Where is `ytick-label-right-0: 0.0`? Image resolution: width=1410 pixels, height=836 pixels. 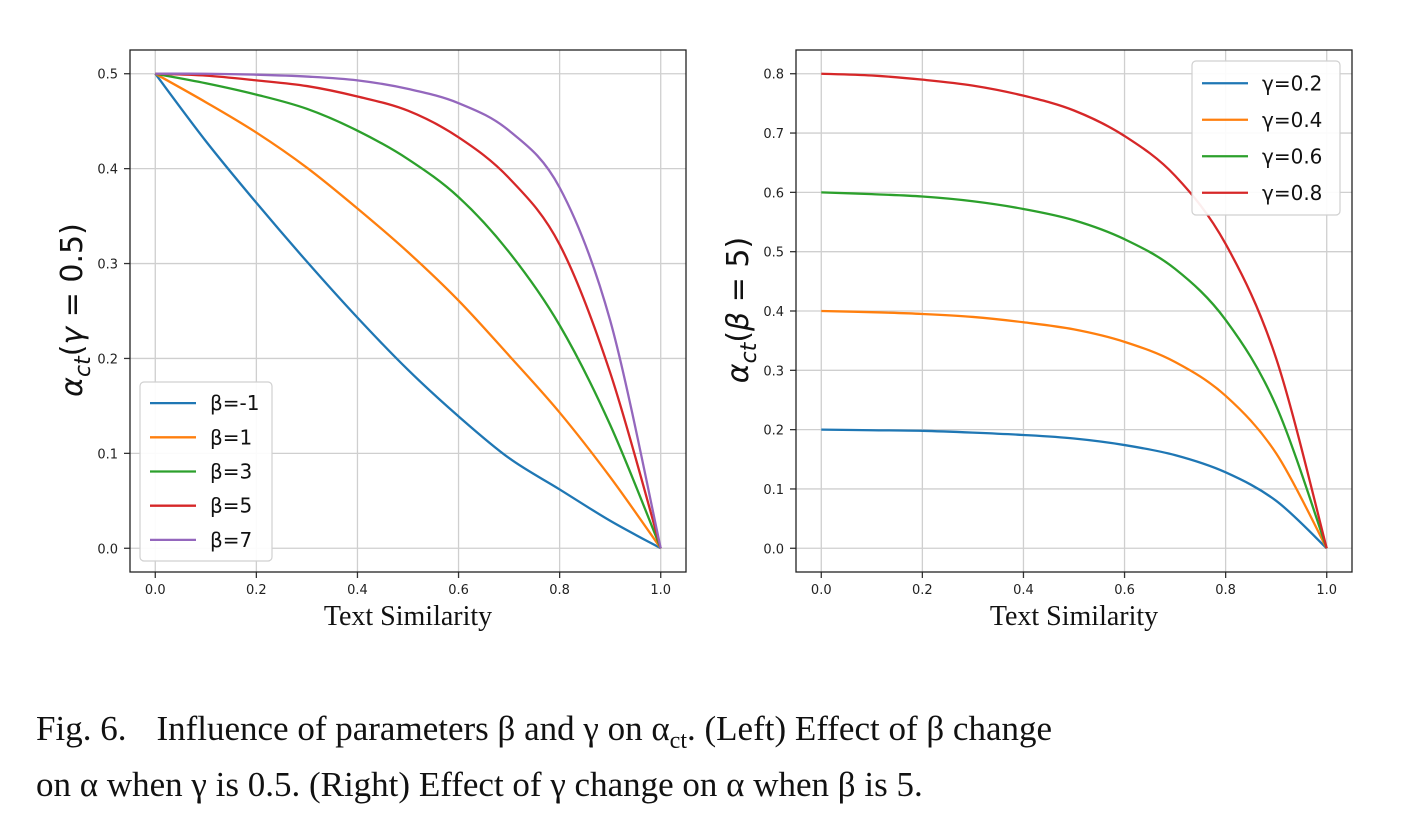
ytick-label-right-0: 0.0 is located at coordinates (773, 549).